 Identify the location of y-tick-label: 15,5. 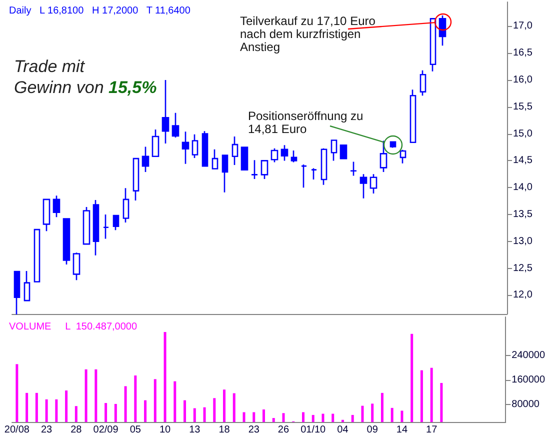
(523, 106).